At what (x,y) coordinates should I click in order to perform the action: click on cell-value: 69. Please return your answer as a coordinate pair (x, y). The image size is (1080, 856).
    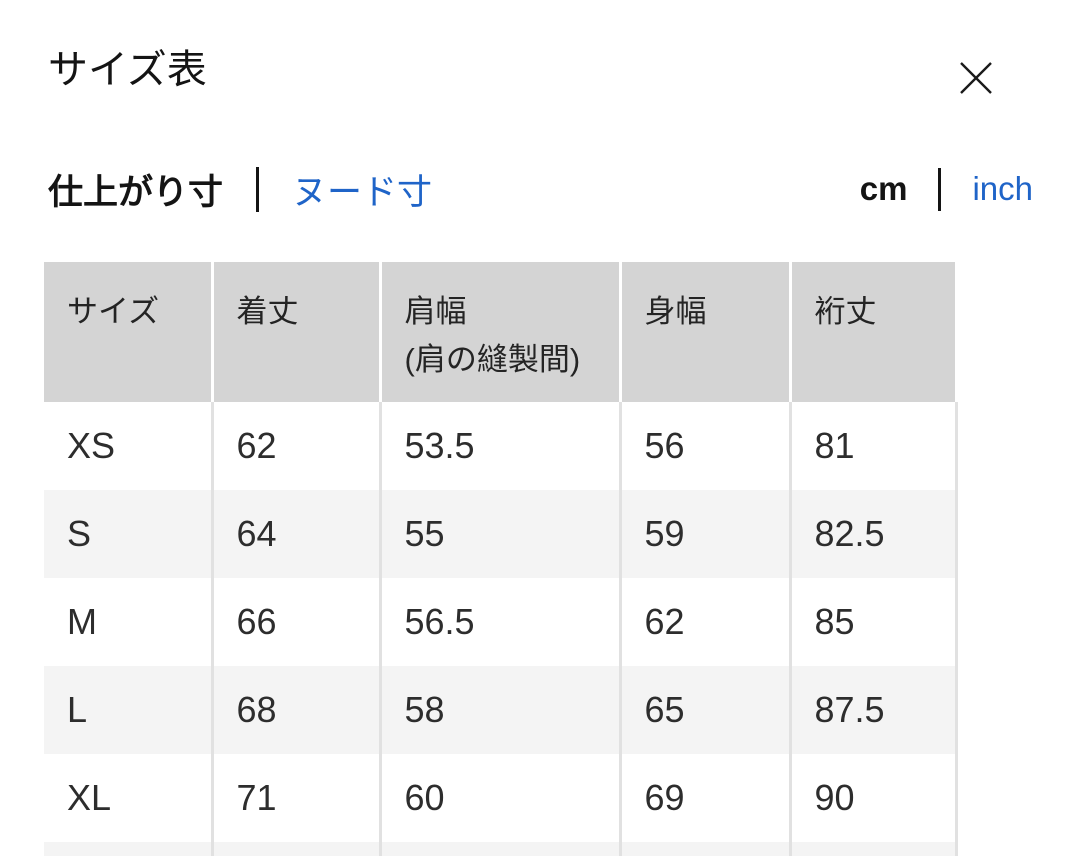
    Looking at the image, I should click on (706, 798).